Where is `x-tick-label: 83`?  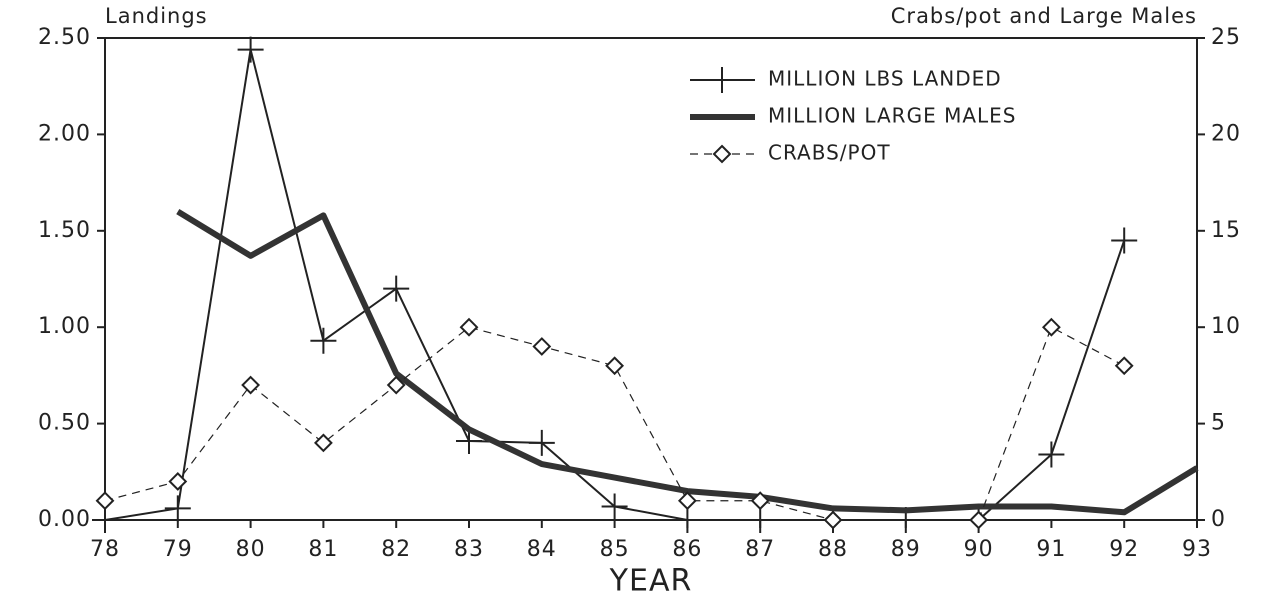
x-tick-label: 83 is located at coordinates (469, 549).